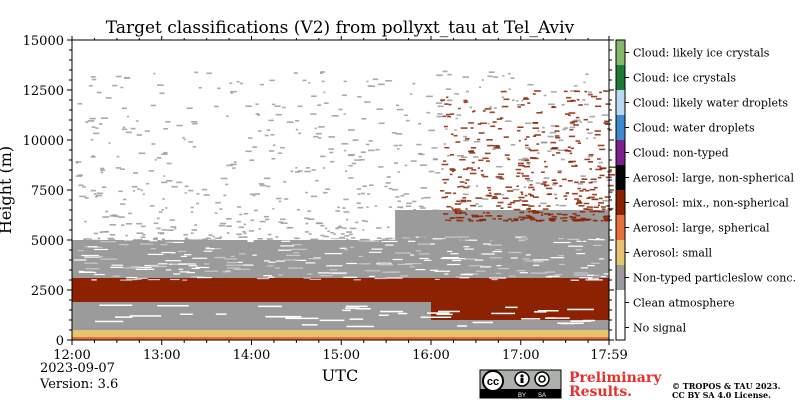 The height and width of the screenshot is (400, 800). What do you see at coordinates (520, 384) in the screenshot?
I see `cc-license-badge: cc BY SA` at bounding box center [520, 384].